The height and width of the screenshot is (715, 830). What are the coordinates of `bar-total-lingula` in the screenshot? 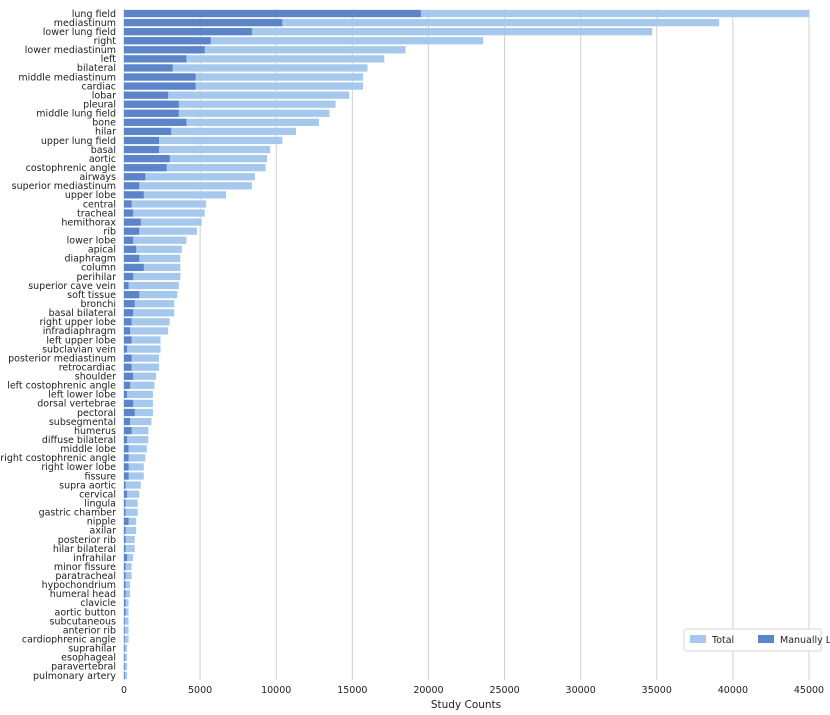 It's located at (131, 503).